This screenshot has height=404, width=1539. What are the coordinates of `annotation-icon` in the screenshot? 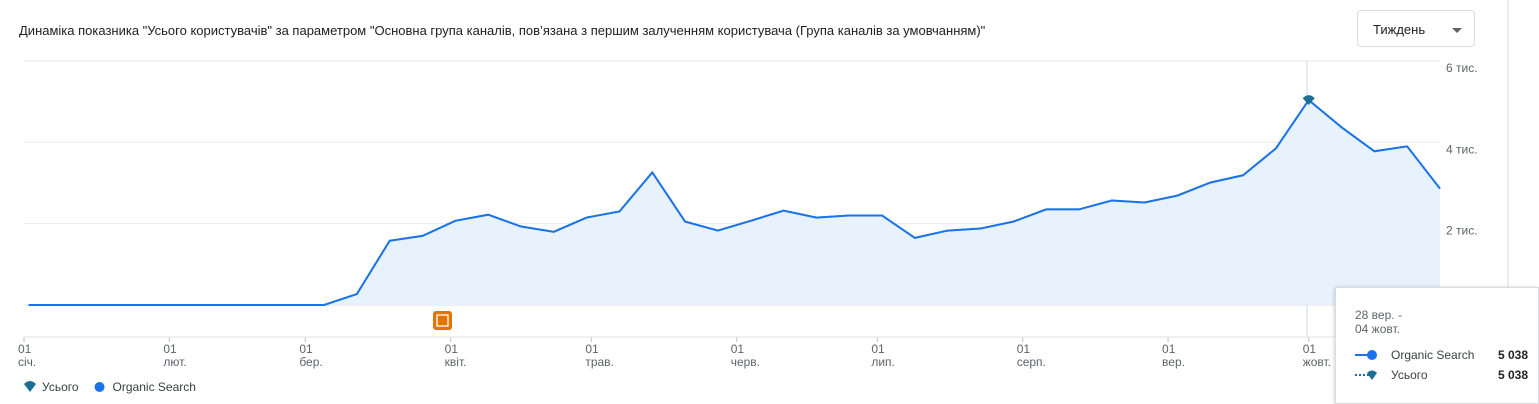 It's located at (442, 320).